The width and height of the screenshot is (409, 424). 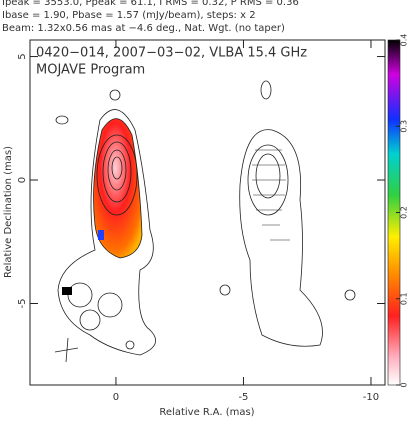 I want to click on colorbar-tick-label: 0.1, so click(x=404, y=298).